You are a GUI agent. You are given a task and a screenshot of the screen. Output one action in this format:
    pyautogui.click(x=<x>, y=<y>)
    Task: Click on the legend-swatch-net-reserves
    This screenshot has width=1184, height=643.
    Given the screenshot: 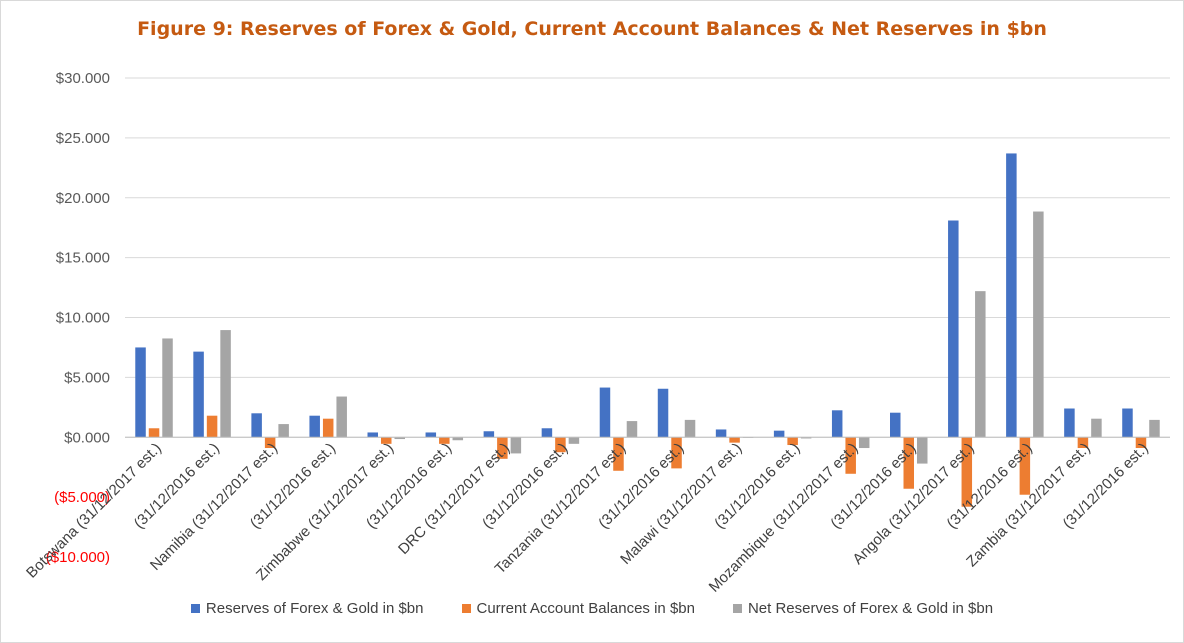 What is the action you would take?
    pyautogui.click(x=737, y=608)
    